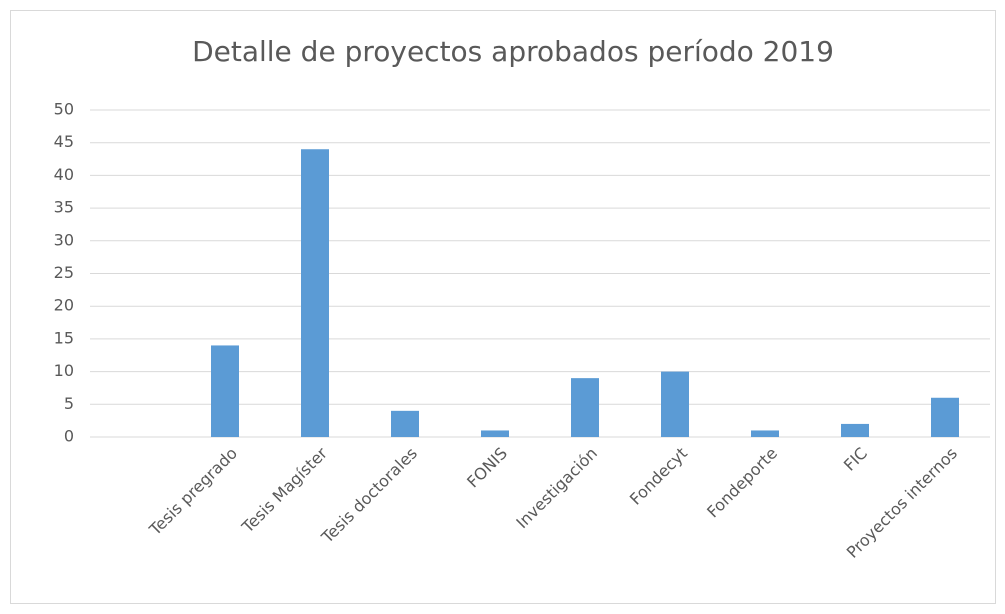 The width and height of the screenshot is (1005, 614). I want to click on y-tick-label: 50, so click(64, 109).